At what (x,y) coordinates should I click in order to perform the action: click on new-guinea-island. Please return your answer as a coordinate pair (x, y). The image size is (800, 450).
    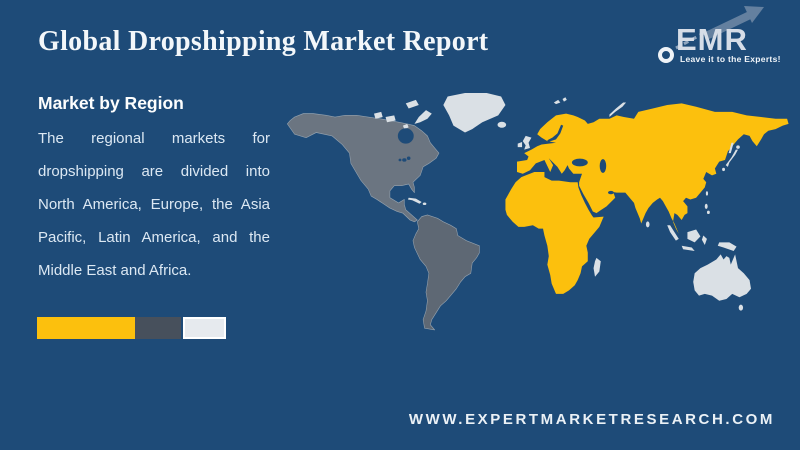
    Looking at the image, I should click on (727, 246).